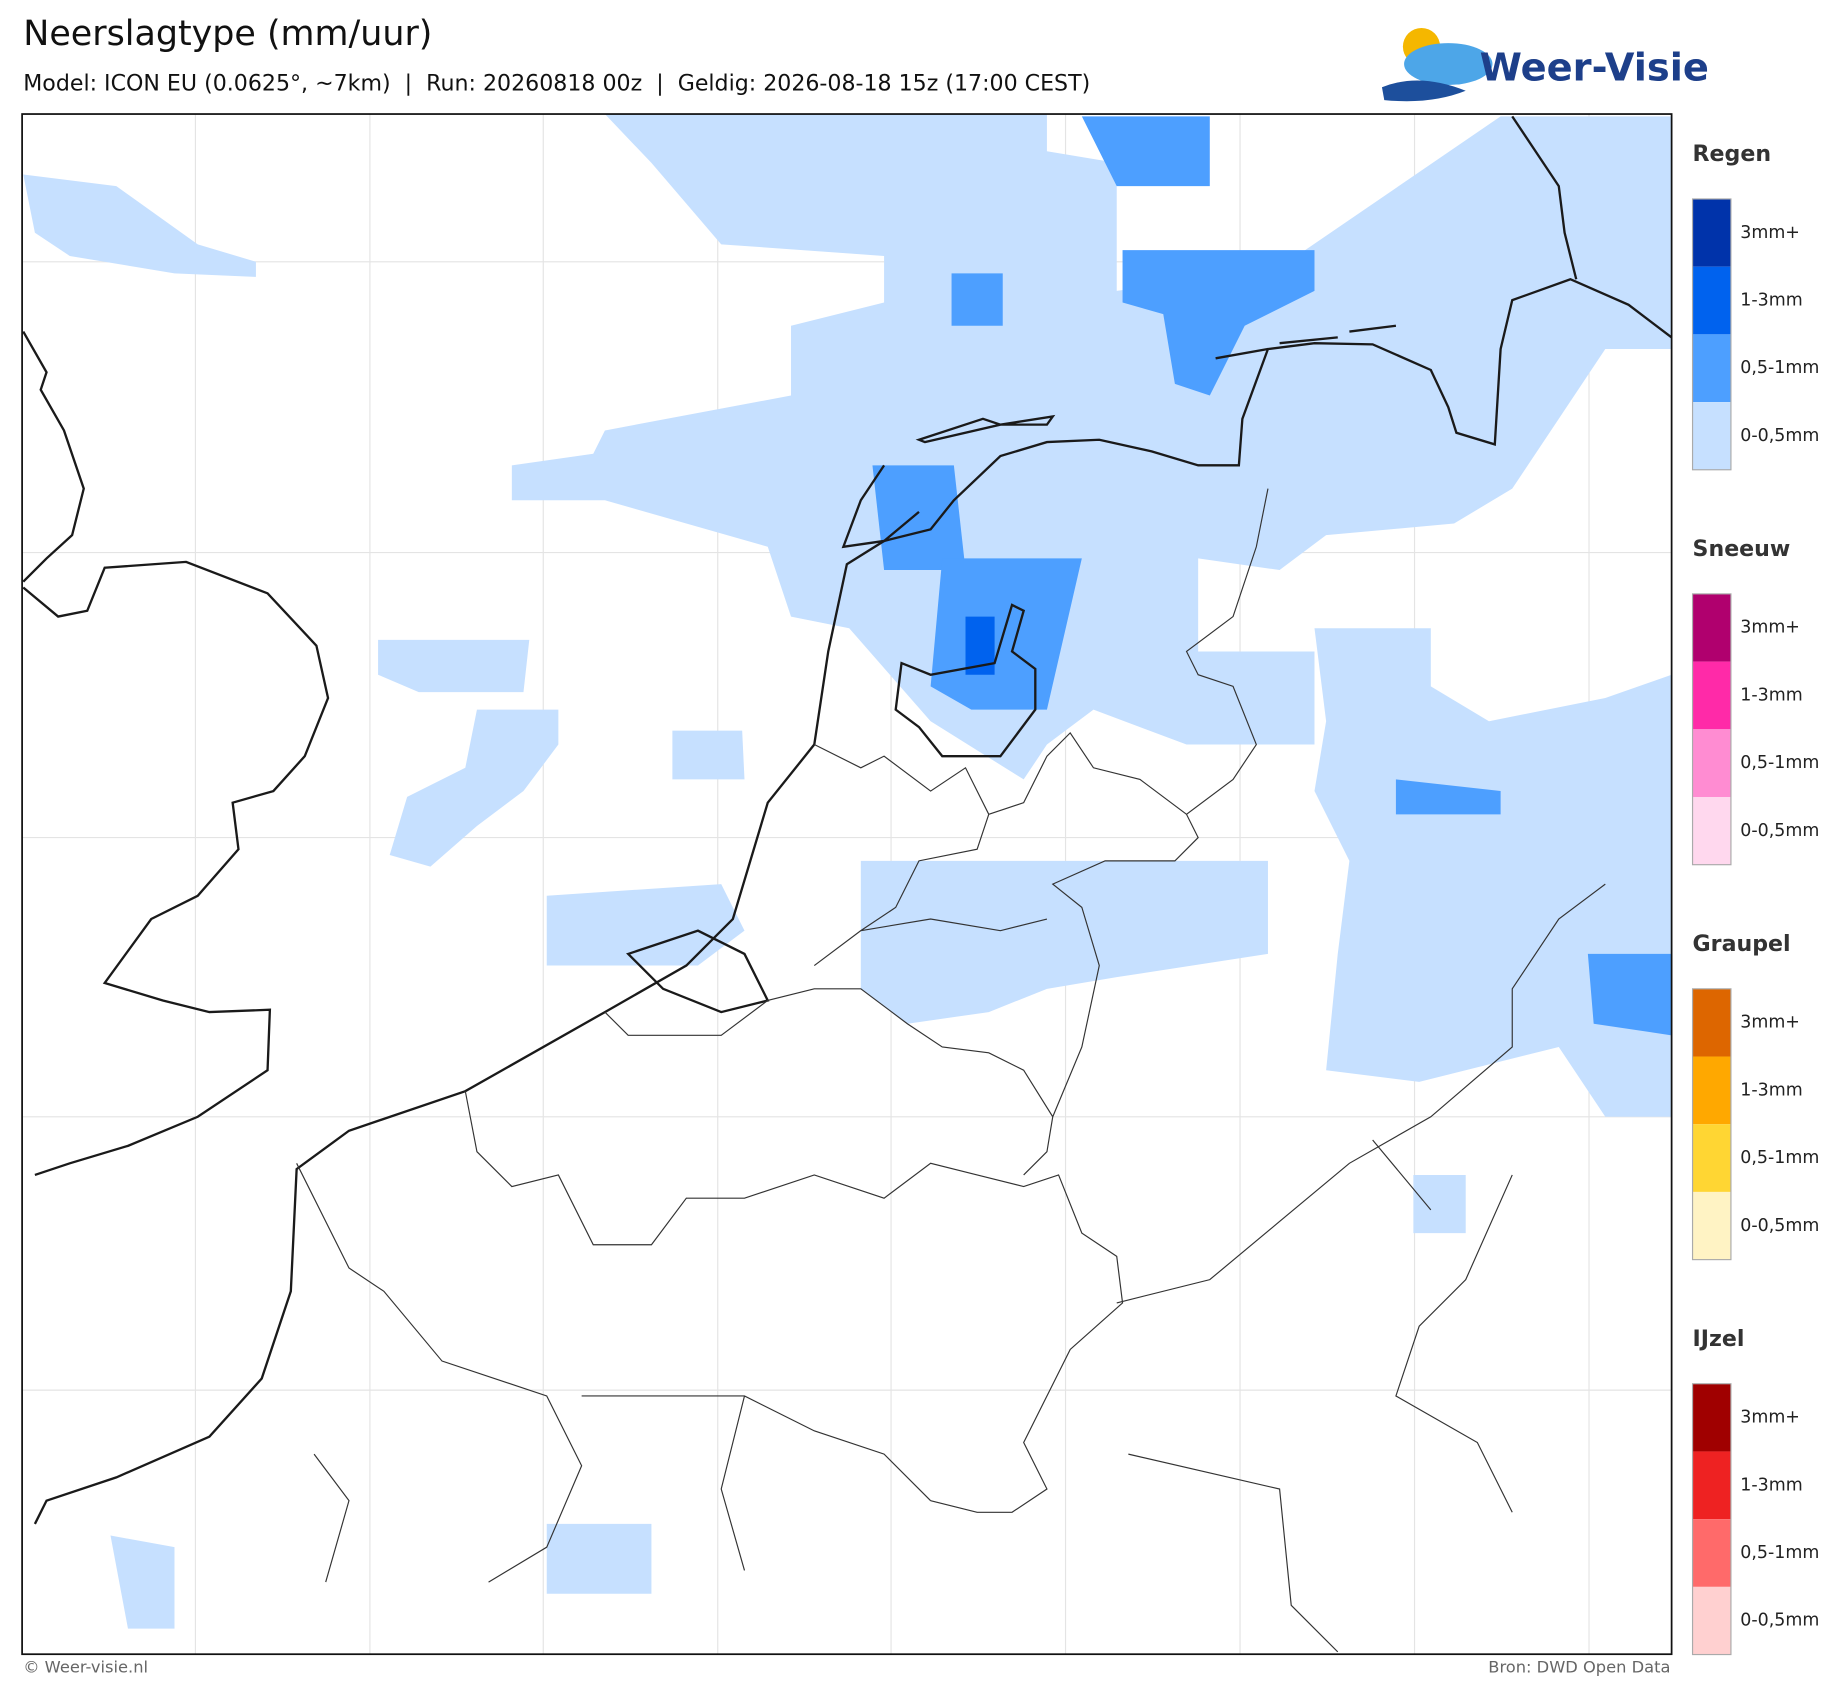 The width and height of the screenshot is (1824, 1681). Describe the element at coordinates (880, 506) in the screenshot. I see `island` at that location.